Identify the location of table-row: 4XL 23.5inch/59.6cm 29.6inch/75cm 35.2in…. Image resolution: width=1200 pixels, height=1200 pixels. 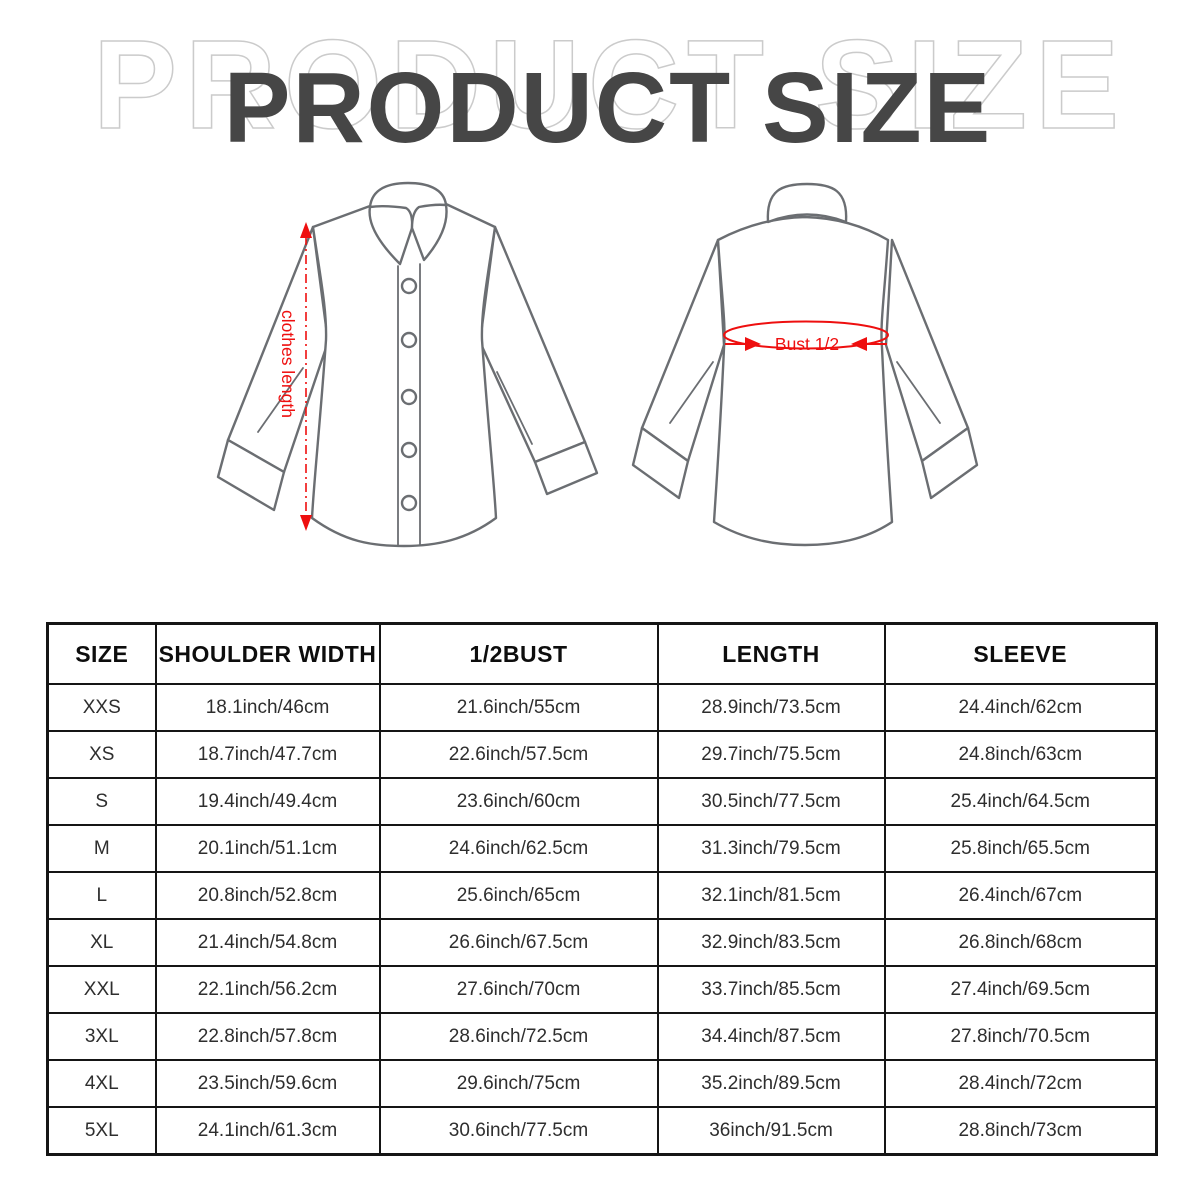
(602, 1083).